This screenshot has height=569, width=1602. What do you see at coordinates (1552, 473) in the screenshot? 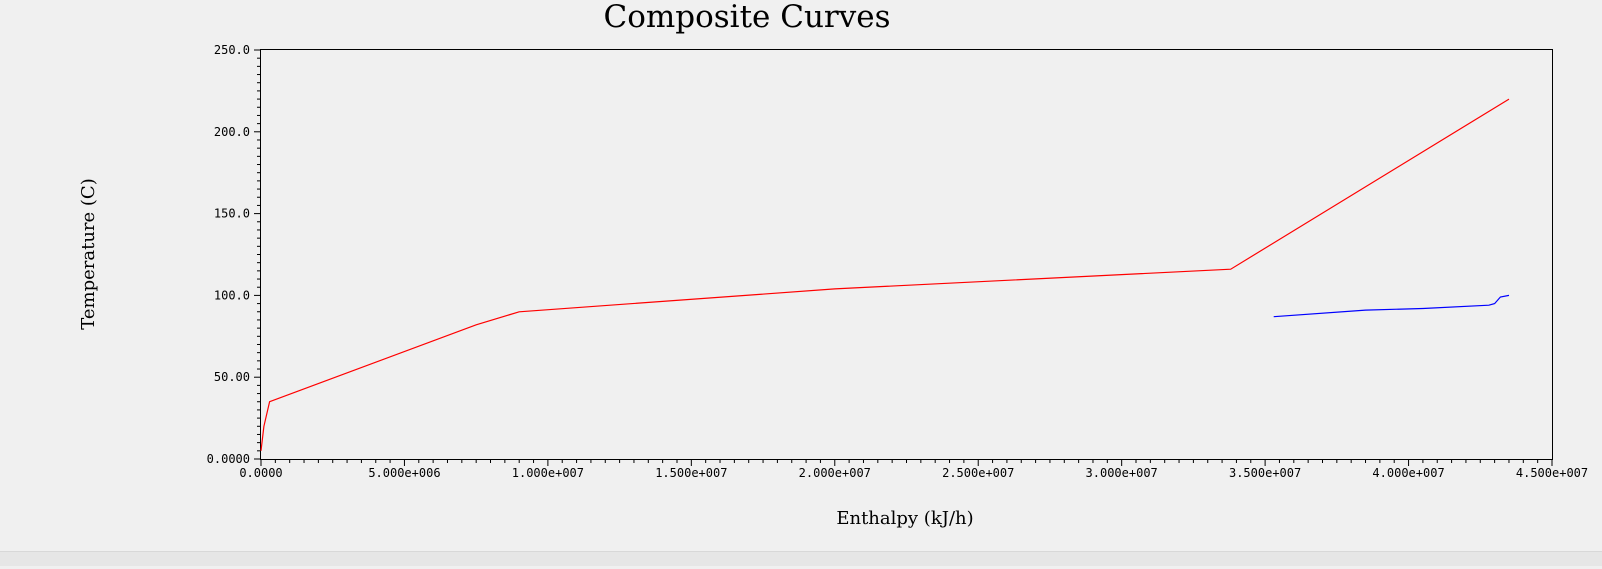
I see `x-tick-label: 4.500e+007` at bounding box center [1552, 473].